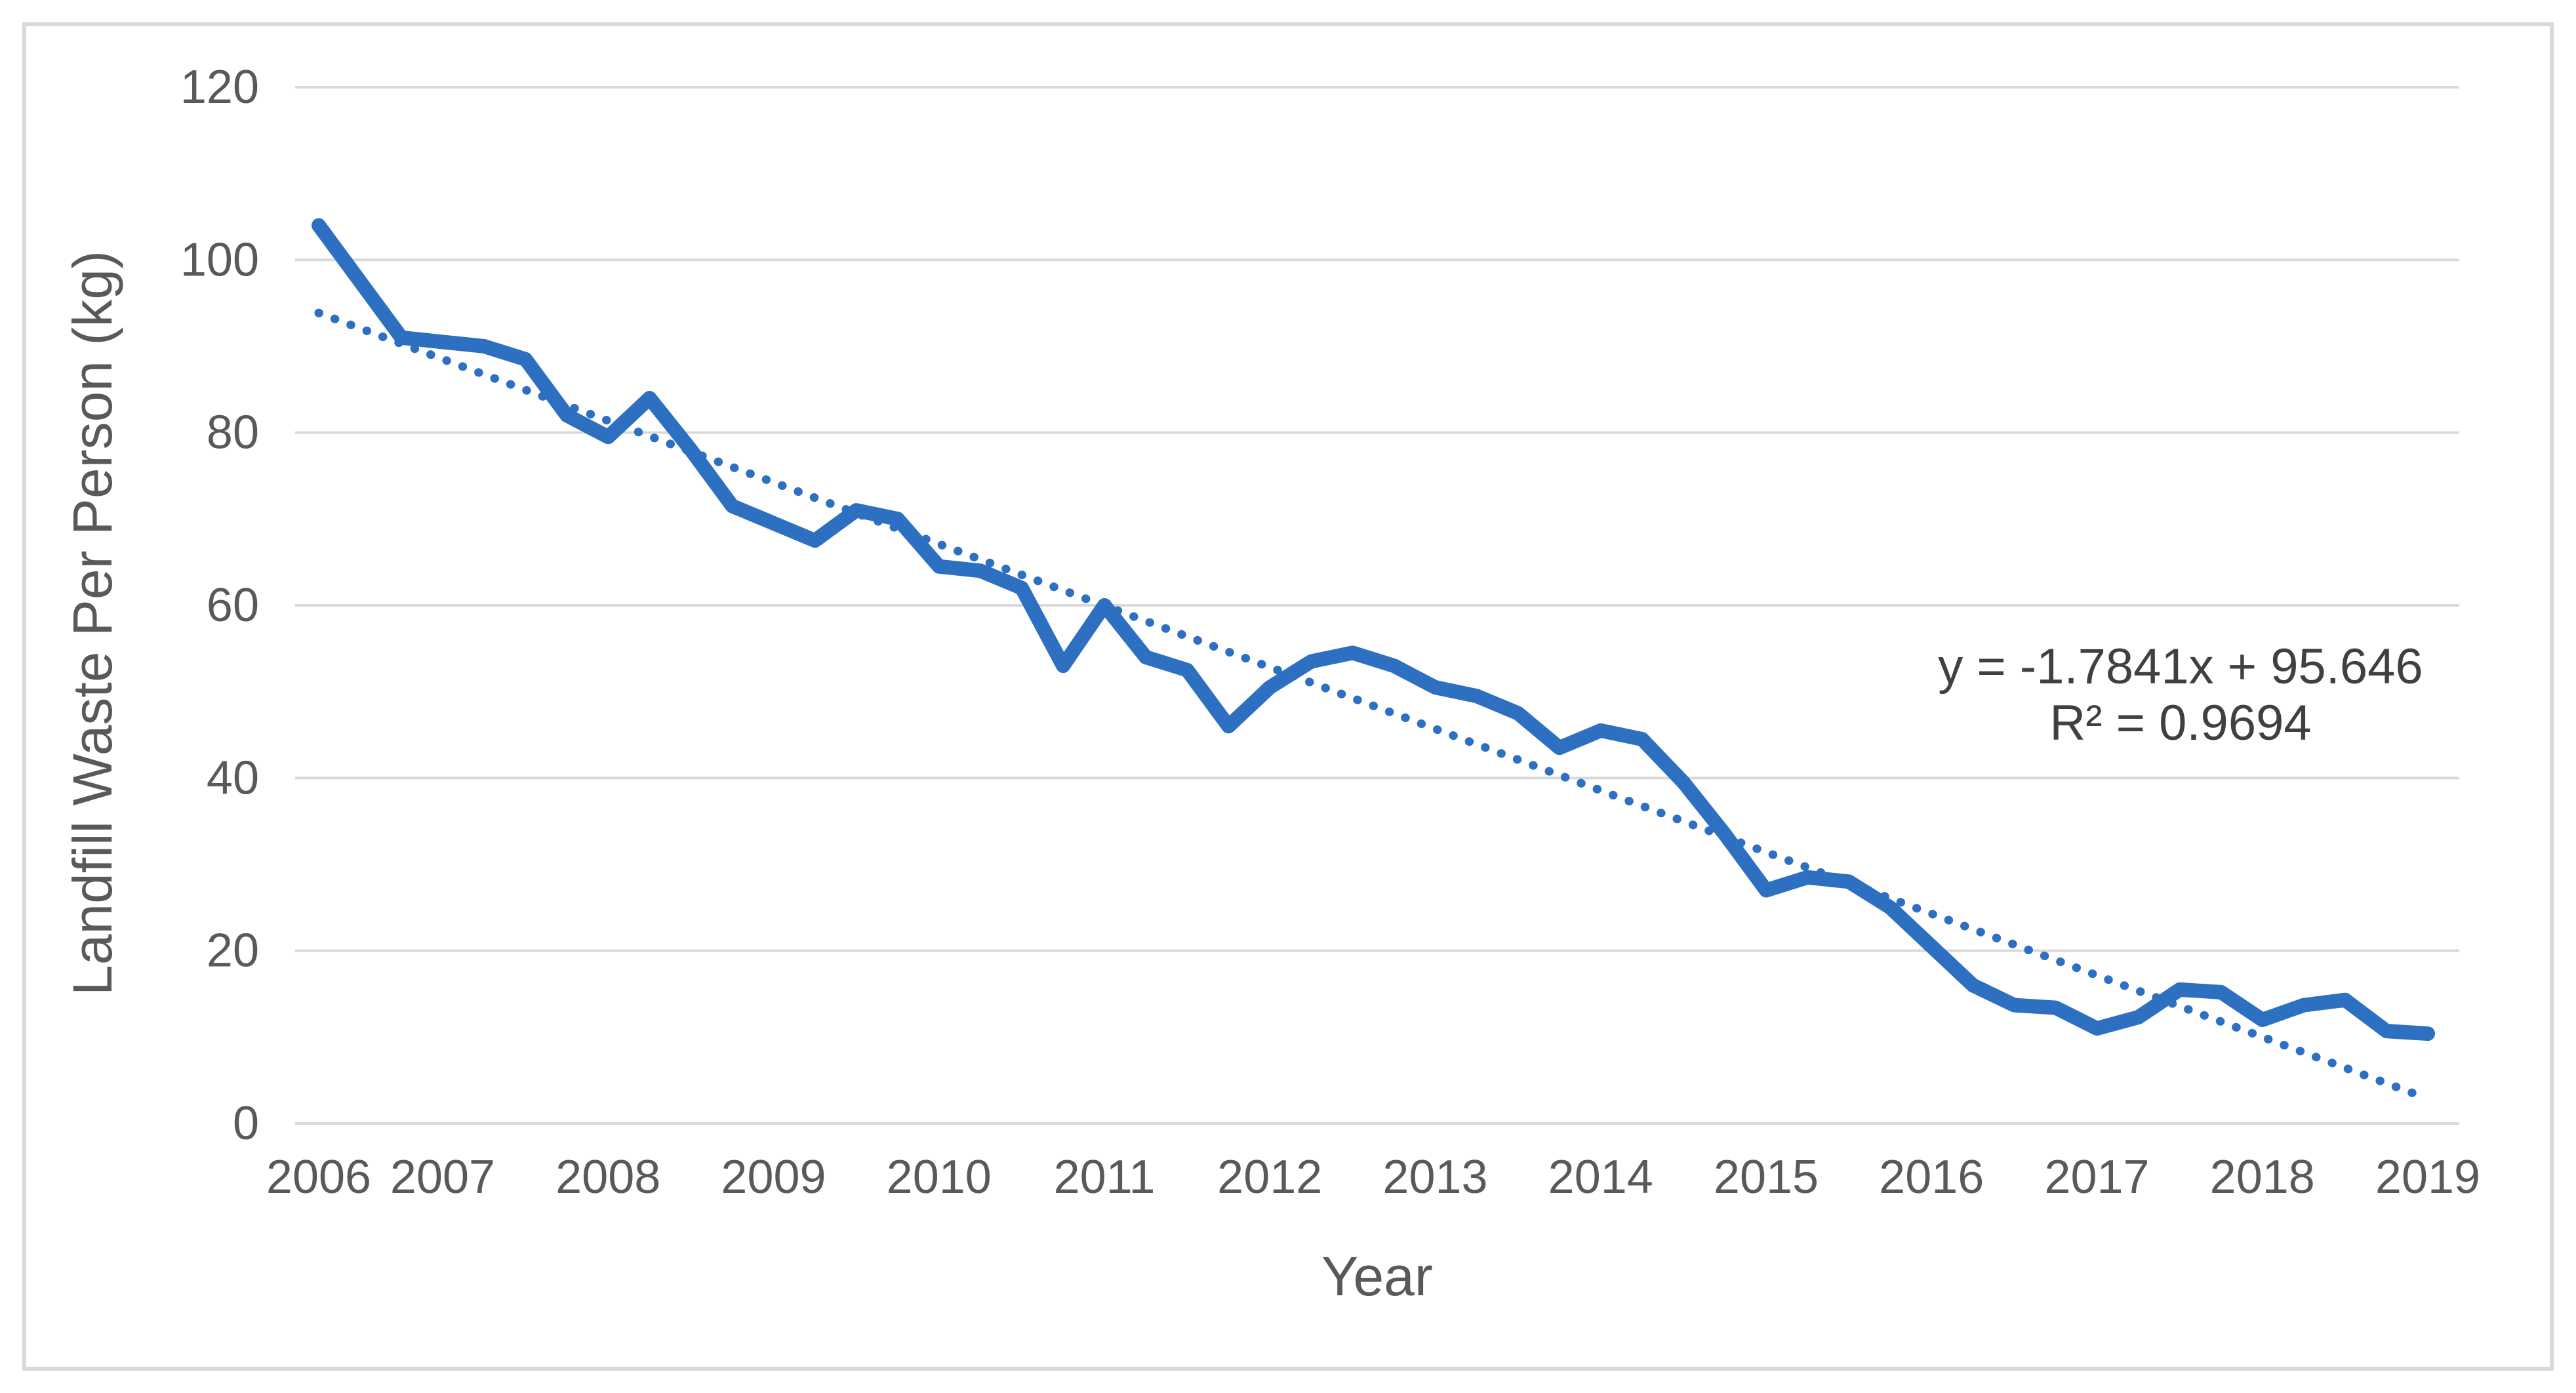  What do you see at coordinates (2180, 723) in the screenshot?
I see `trendline-r-squared-label: R² = 0.9694` at bounding box center [2180, 723].